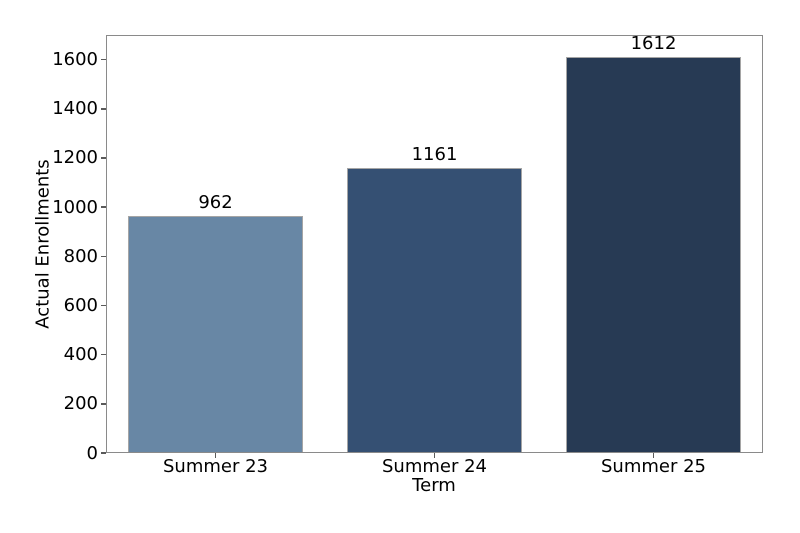  What do you see at coordinates (215, 203) in the screenshot?
I see `bar-value-label-summer-23: 962` at bounding box center [215, 203].